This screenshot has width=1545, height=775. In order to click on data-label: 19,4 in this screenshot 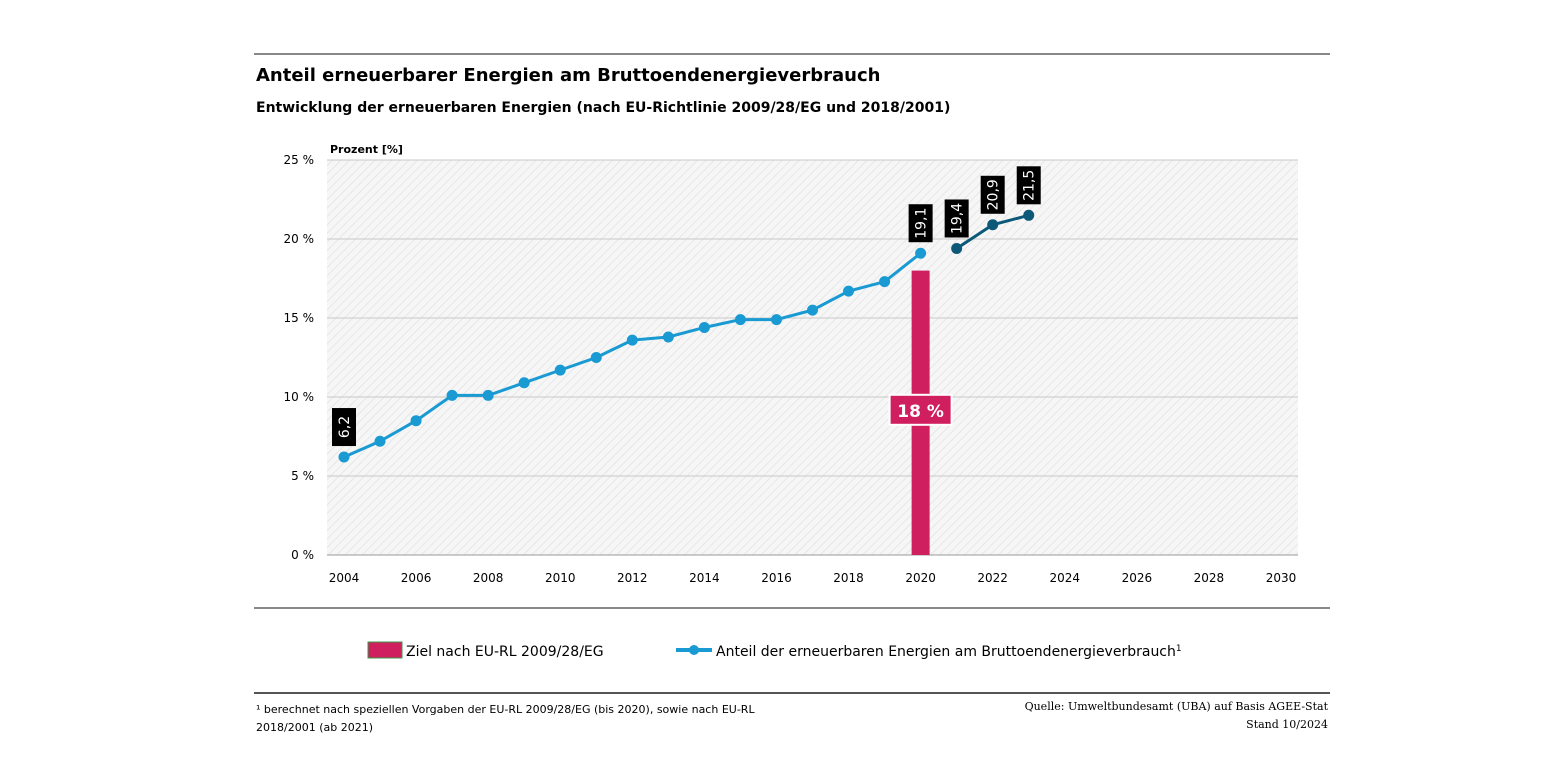, I will do `click(958, 218)`.